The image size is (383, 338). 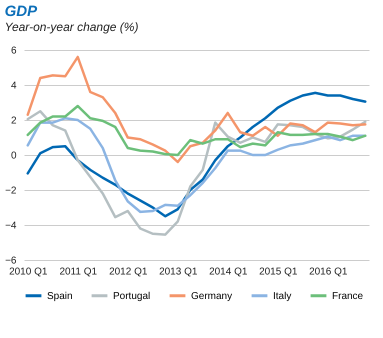 What do you see at coordinates (211, 296) in the screenshot?
I see `legend-label: Germany` at bounding box center [211, 296].